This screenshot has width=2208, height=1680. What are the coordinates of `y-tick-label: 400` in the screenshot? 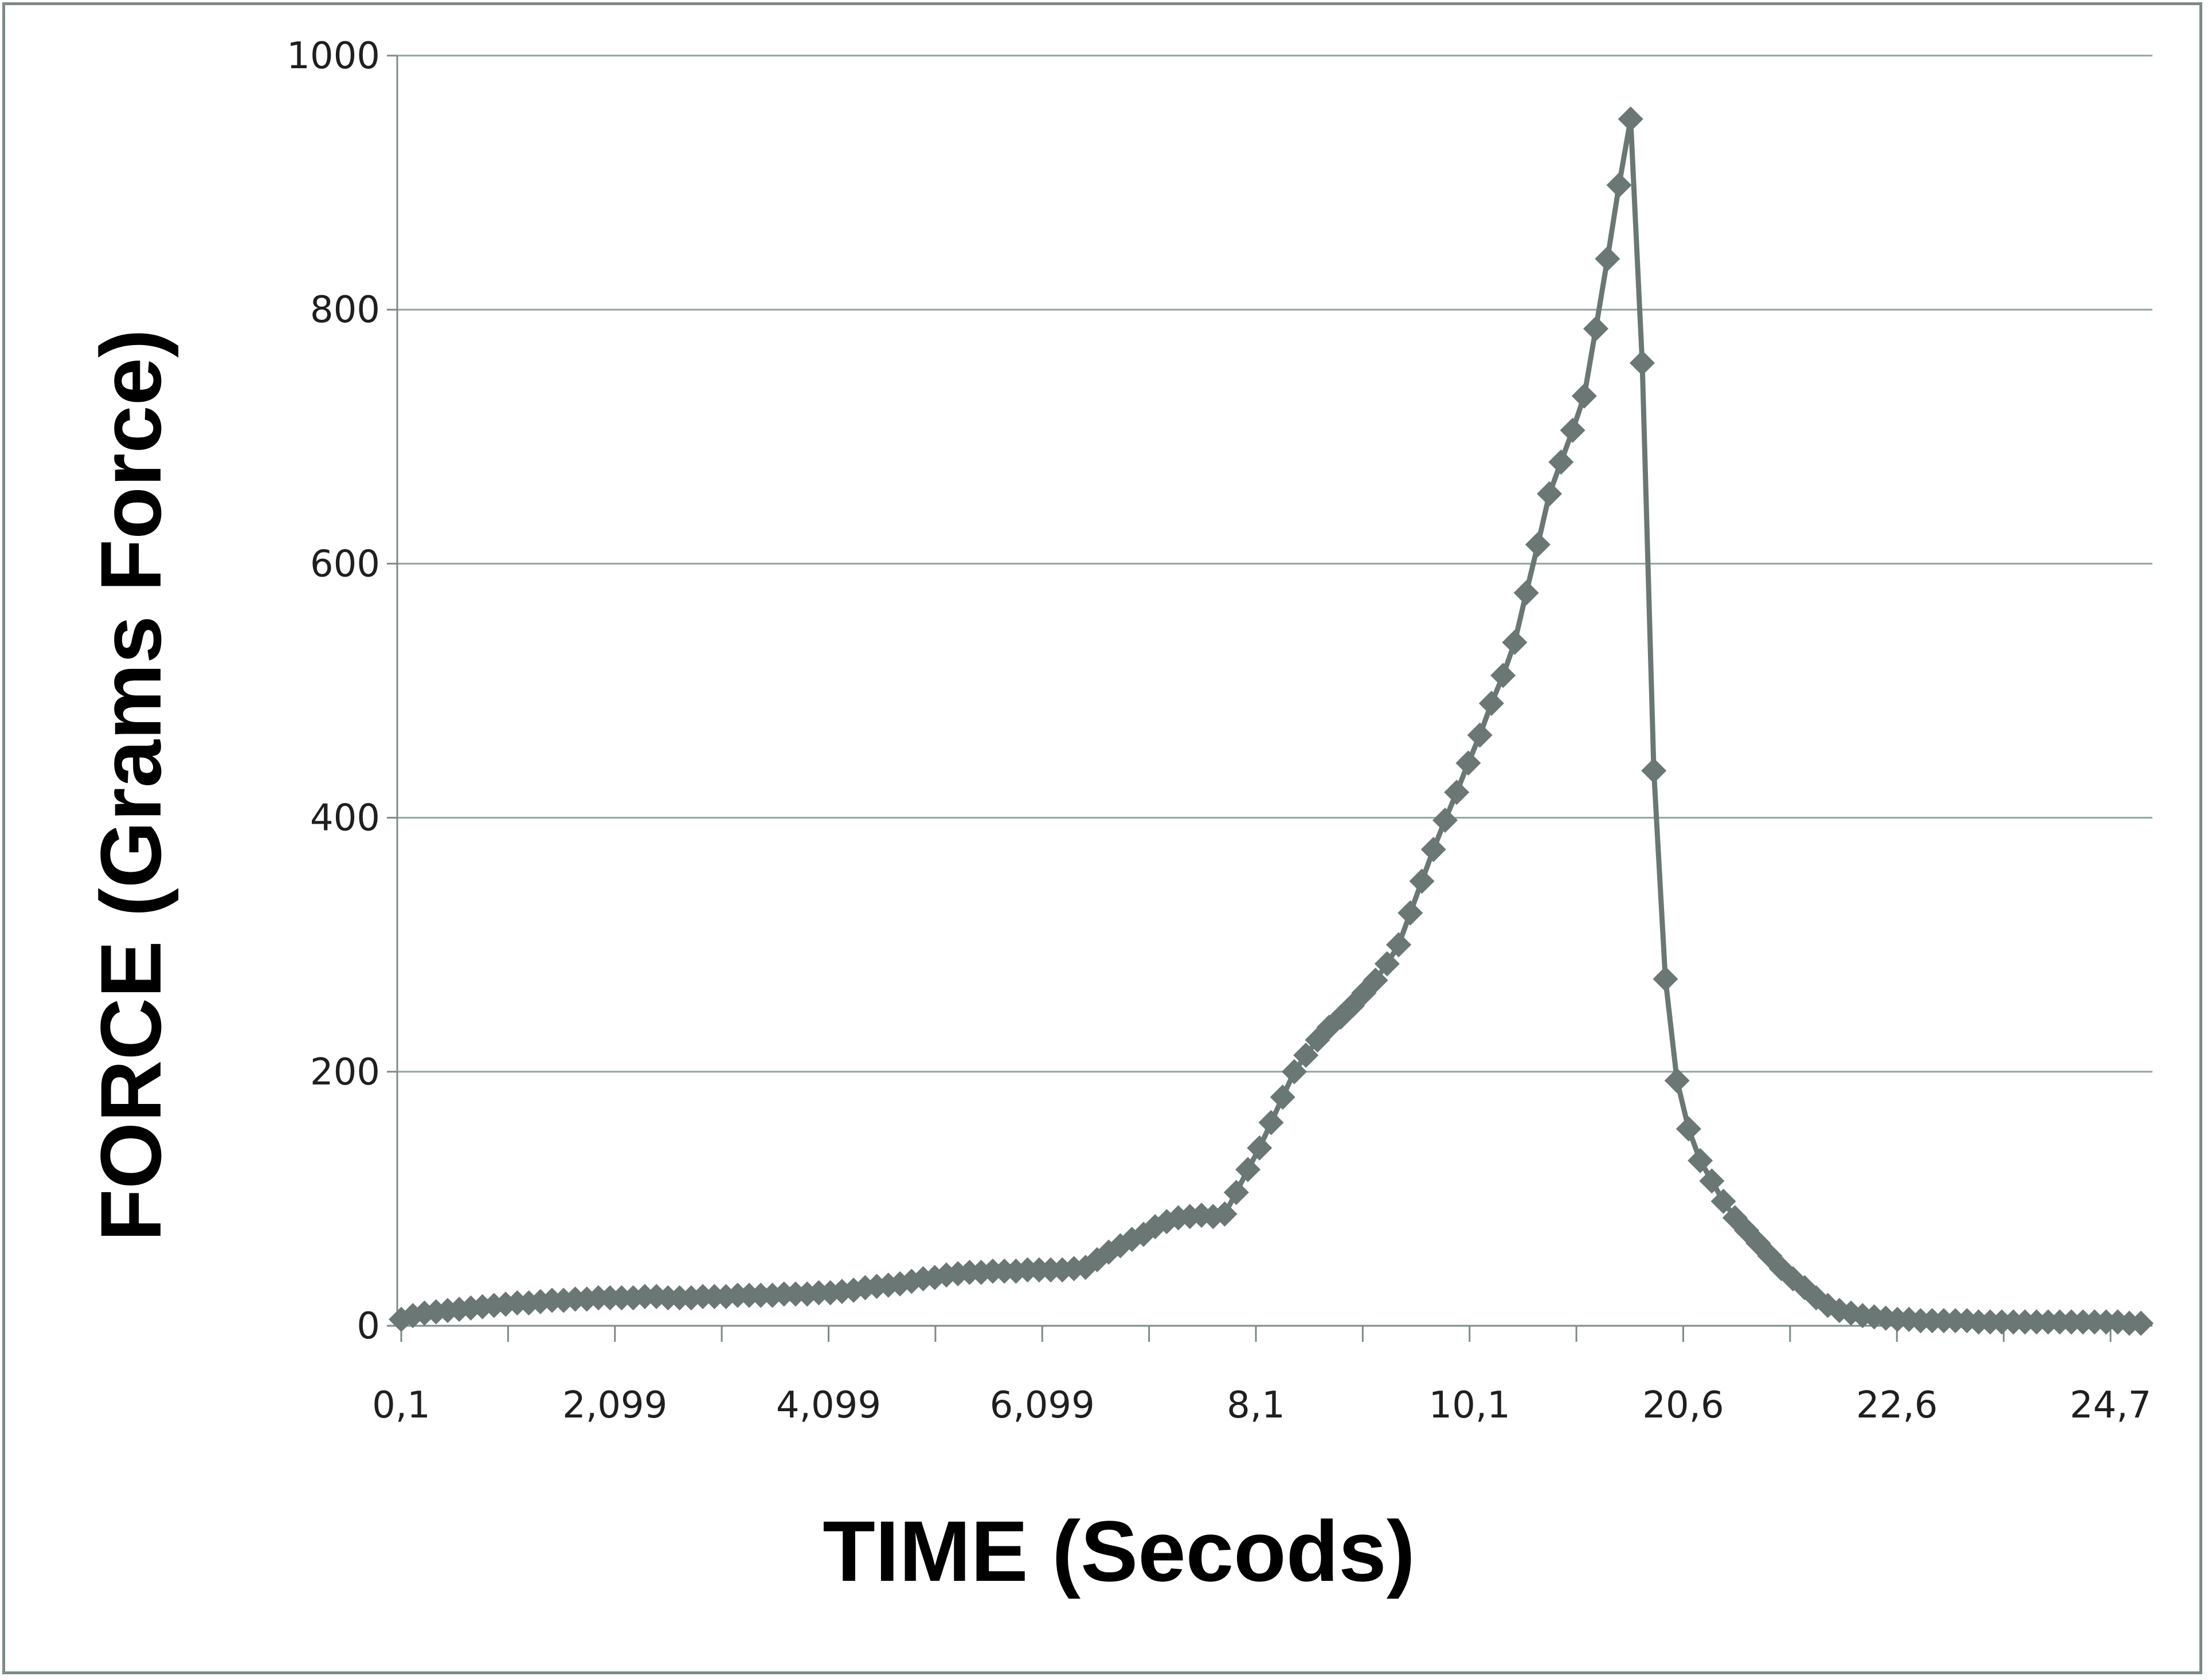 It's located at (345, 818).